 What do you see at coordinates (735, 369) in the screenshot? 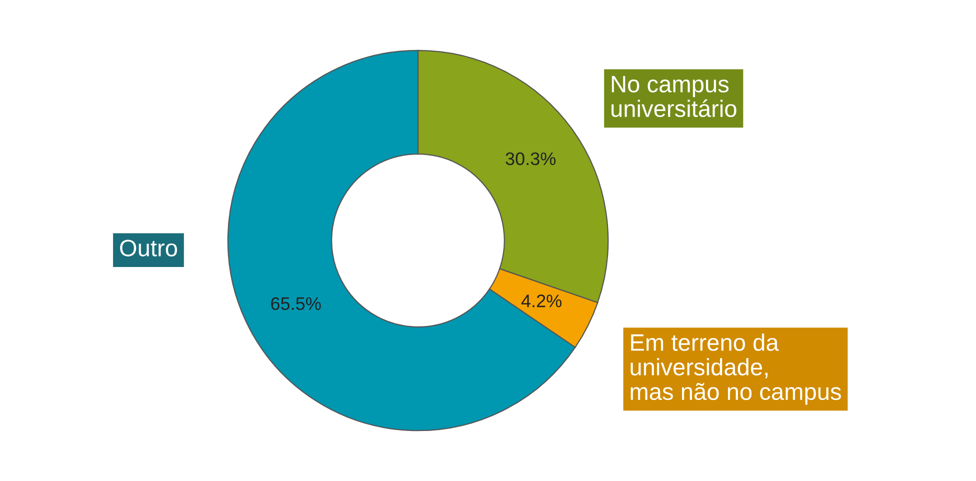
I see `slice-label: Em terreno da universidade, mas não no campus` at bounding box center [735, 369].